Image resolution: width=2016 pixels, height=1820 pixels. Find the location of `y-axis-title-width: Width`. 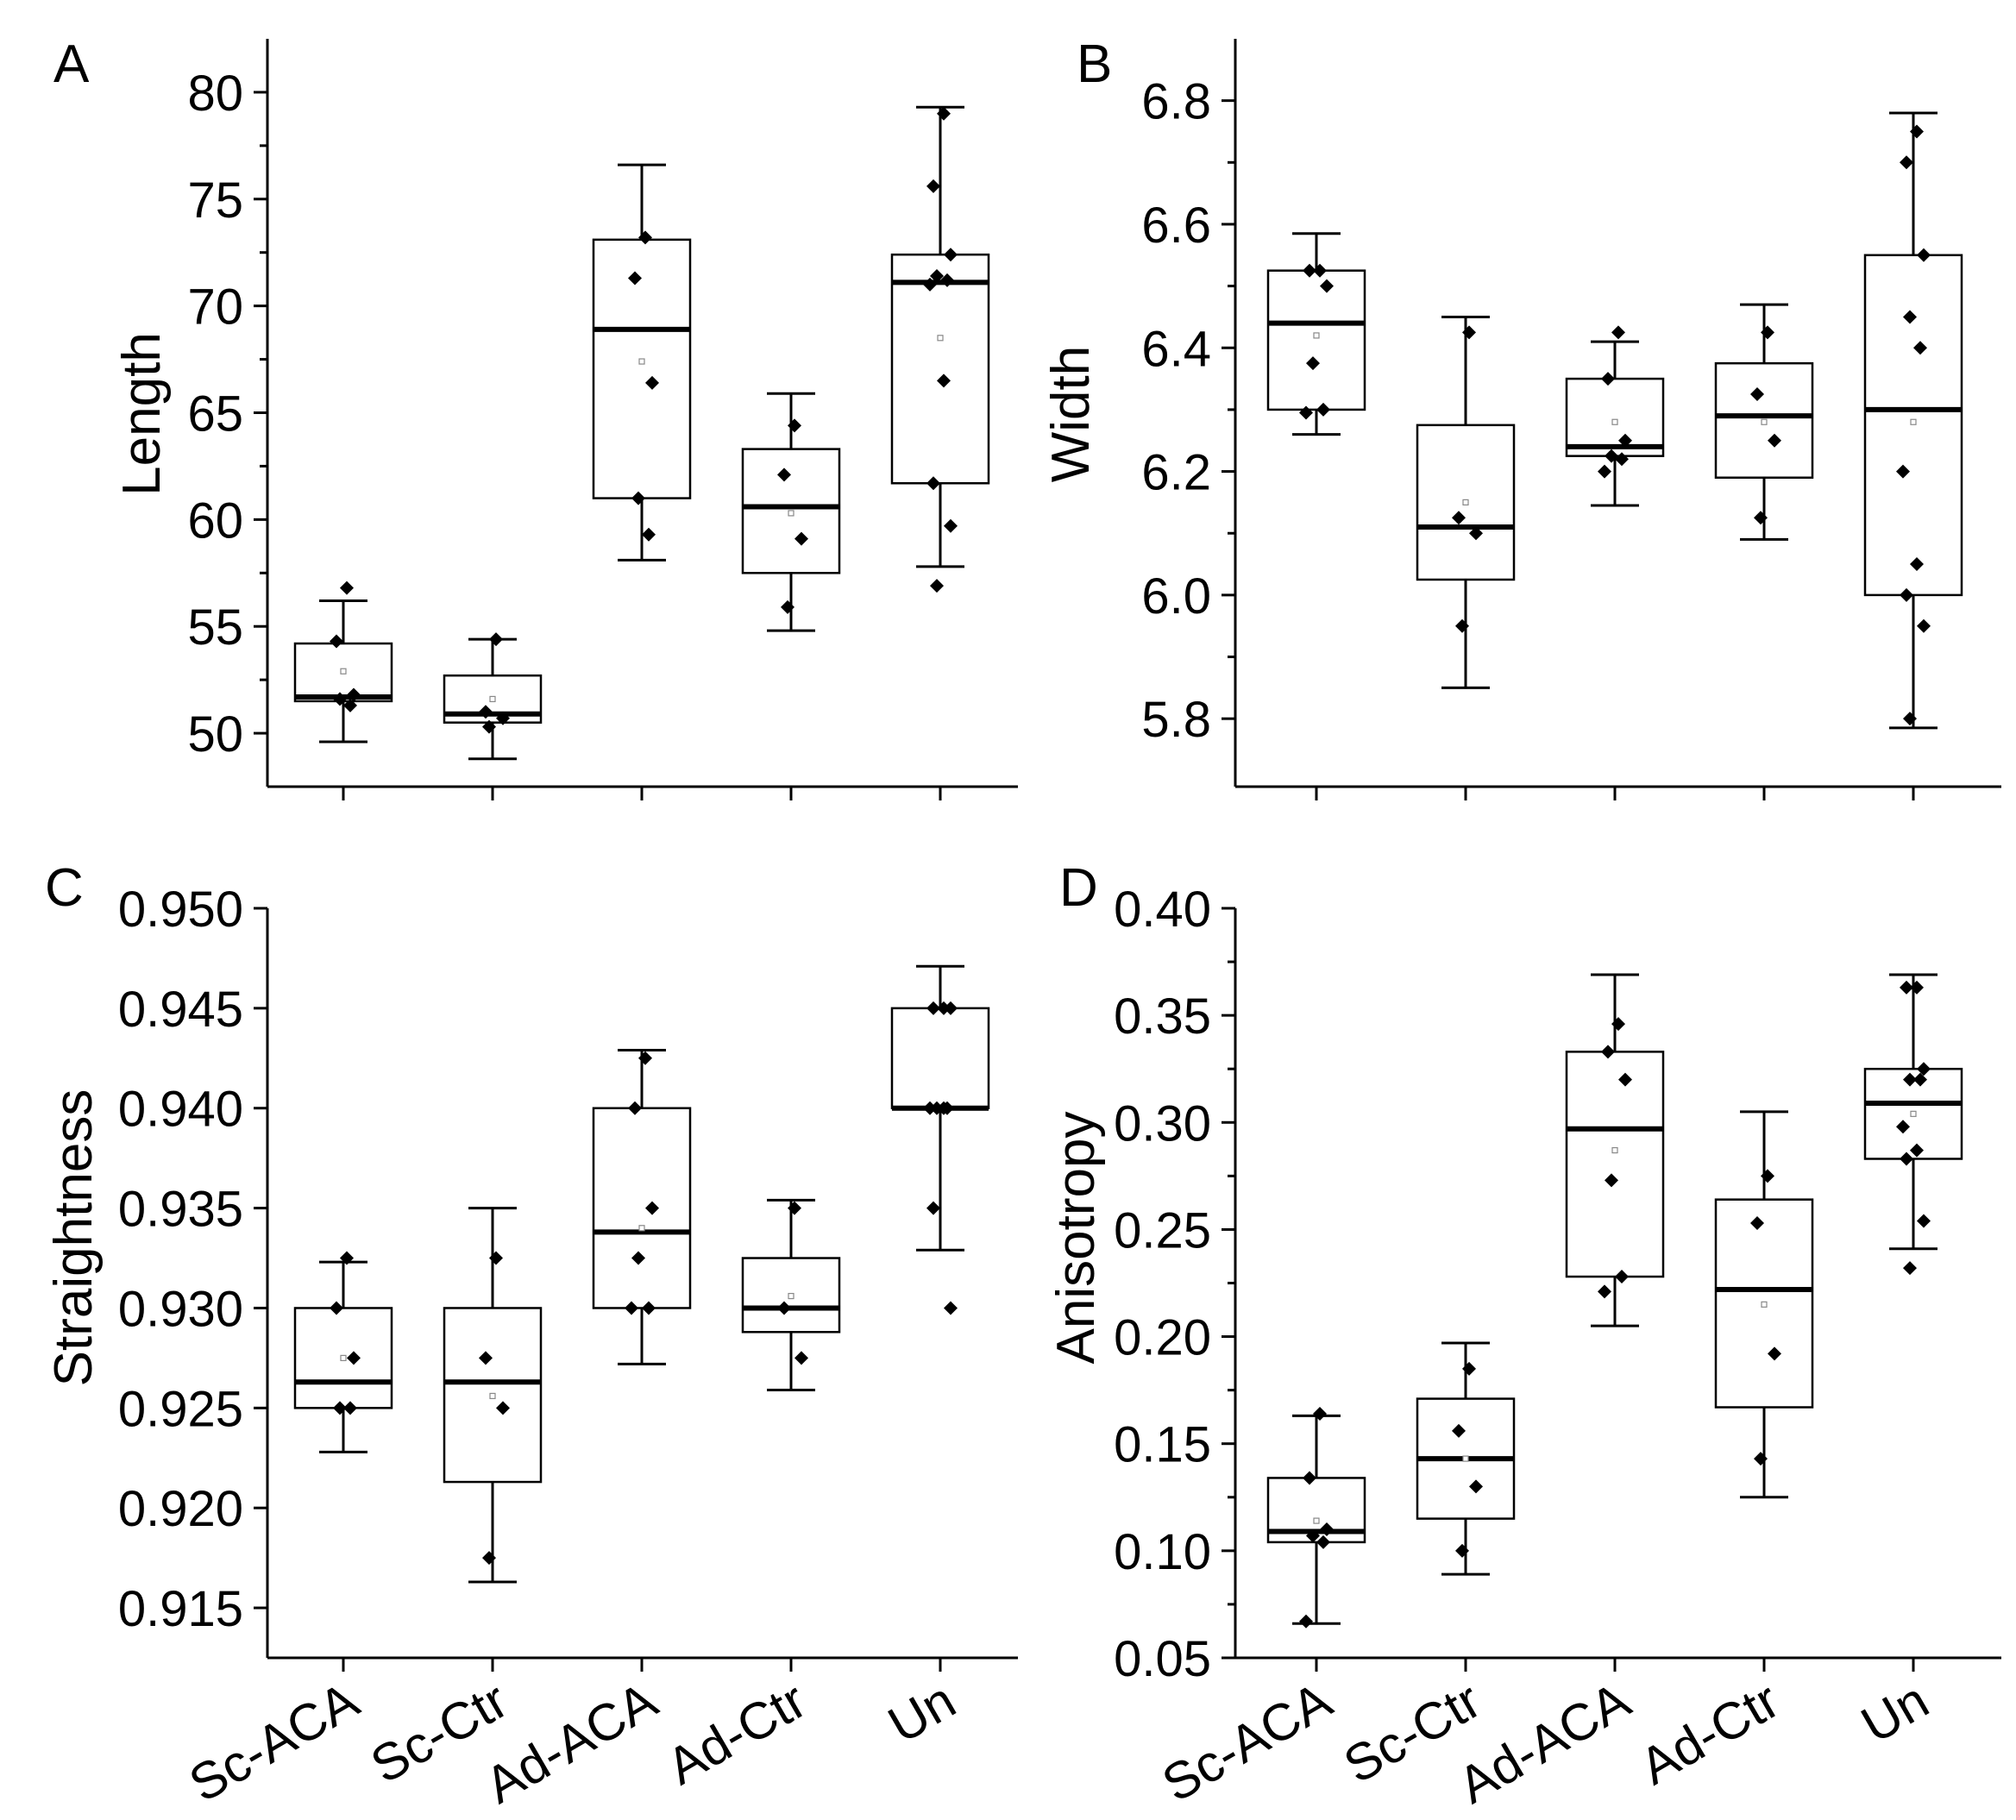

y-axis-title-width: Width is located at coordinates (1071, 414).